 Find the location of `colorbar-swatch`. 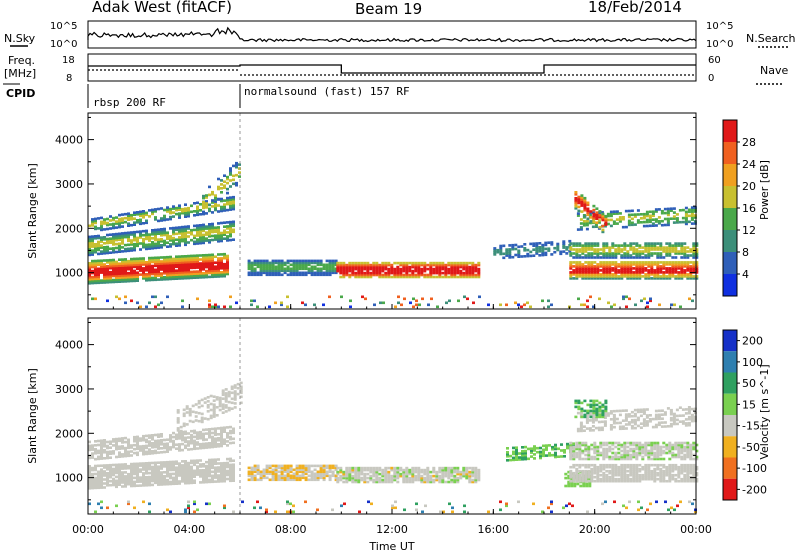

colorbar-swatch is located at coordinates (730, 285).